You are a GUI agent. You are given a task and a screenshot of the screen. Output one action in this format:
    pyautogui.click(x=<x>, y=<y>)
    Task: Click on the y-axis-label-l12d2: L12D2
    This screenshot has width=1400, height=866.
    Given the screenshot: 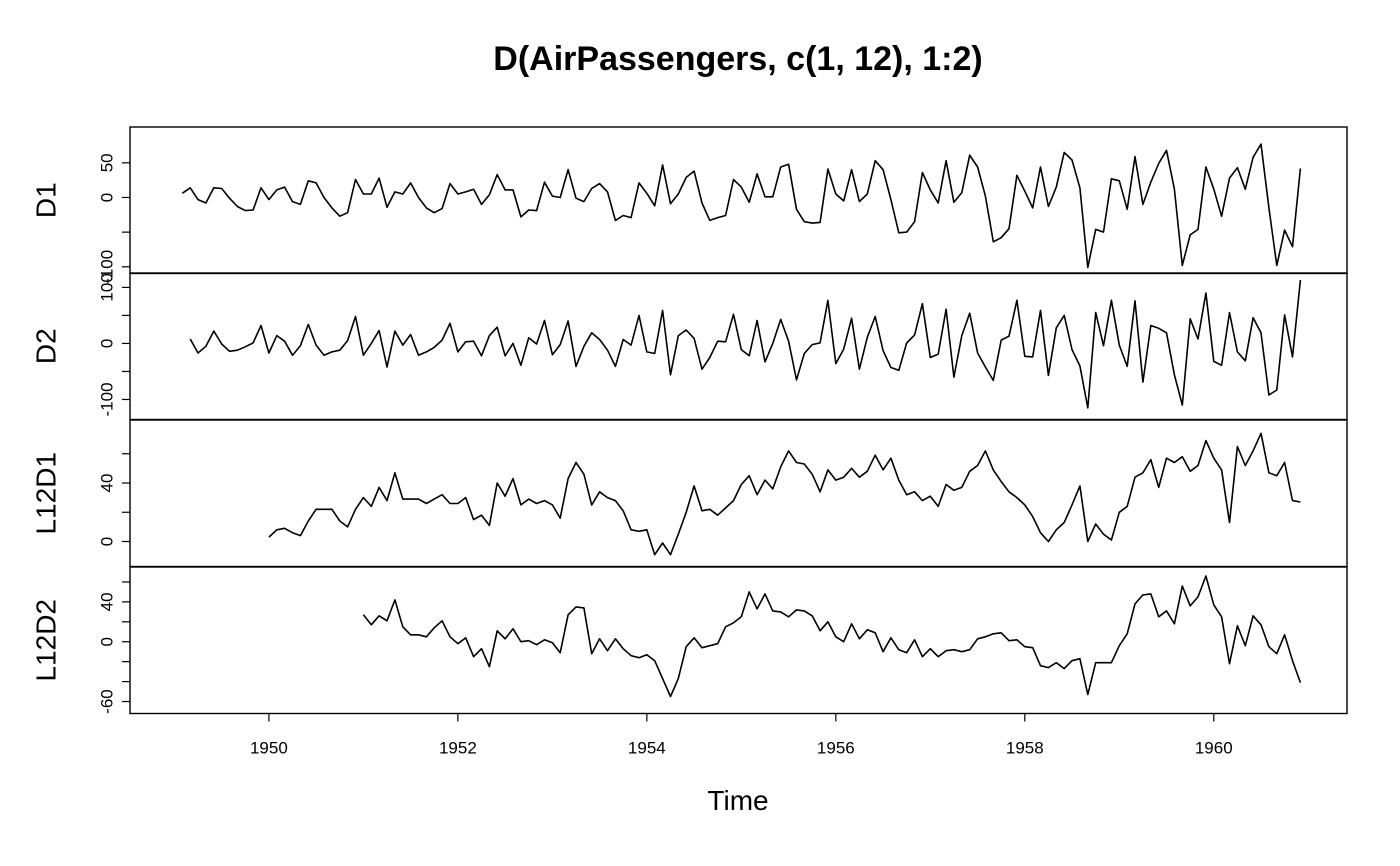 What is the action you would take?
    pyautogui.click(x=45, y=640)
    